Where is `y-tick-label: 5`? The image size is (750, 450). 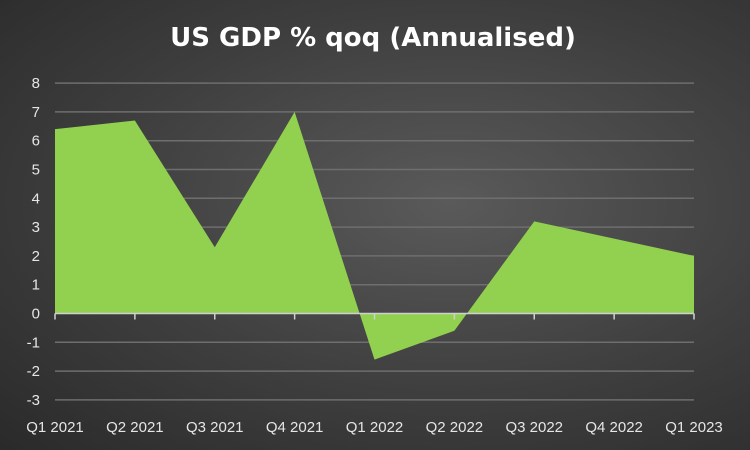 y-tick-label: 5 is located at coordinates (36, 170).